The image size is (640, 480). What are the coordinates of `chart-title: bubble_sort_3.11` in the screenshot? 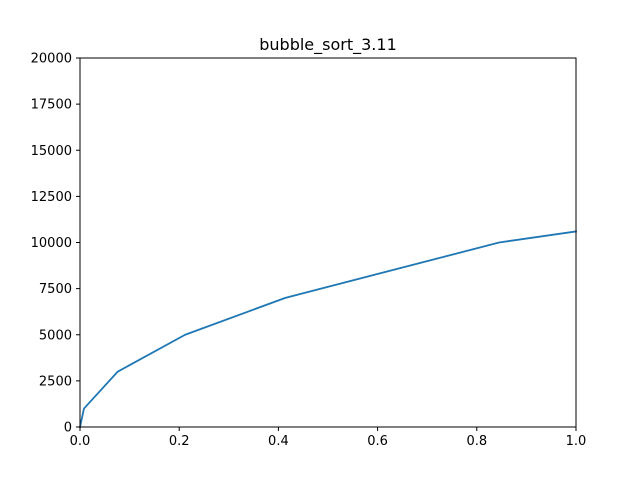 It's located at (328, 45).